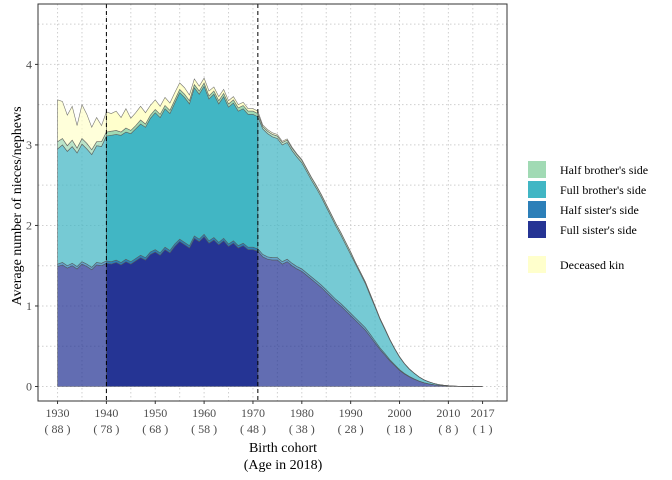 Image resolution: width=672 pixels, height=480 pixels. What do you see at coordinates (204, 429) in the screenshot?
I see `x-tick-age-label: ( 58 )` at bounding box center [204, 429].